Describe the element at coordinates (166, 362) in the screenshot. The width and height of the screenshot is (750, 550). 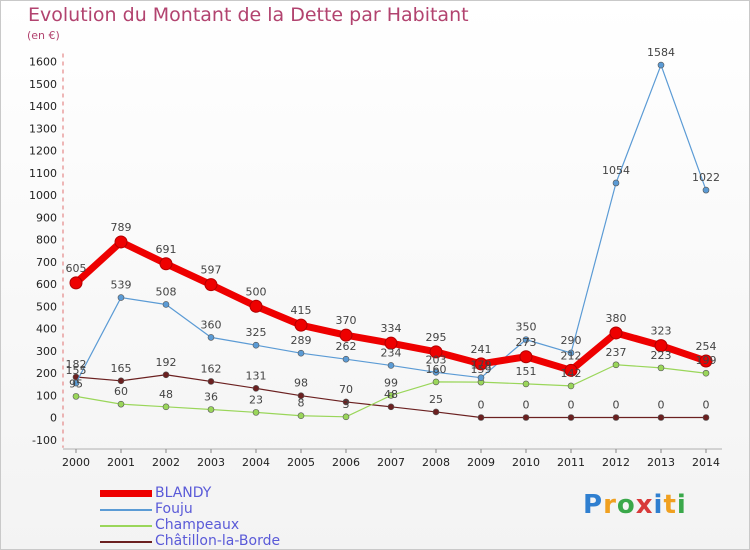
I see `data-label: 192` at that location.